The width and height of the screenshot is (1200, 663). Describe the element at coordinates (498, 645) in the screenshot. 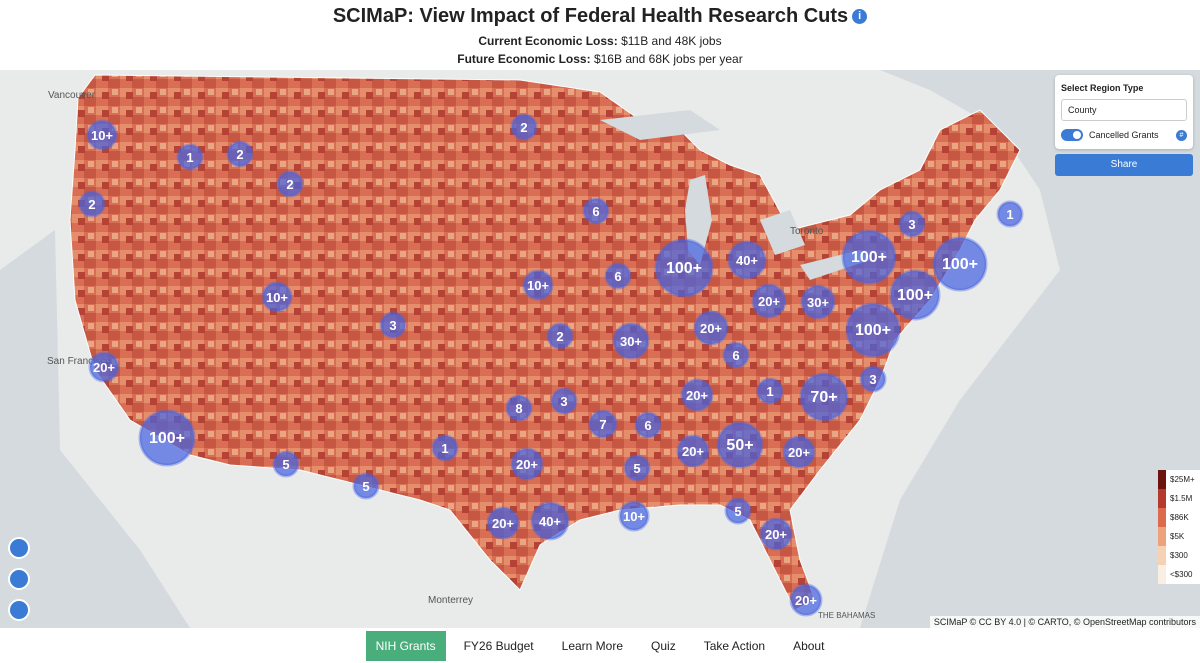

I see `nav-item: FY26 Budget` at that location.